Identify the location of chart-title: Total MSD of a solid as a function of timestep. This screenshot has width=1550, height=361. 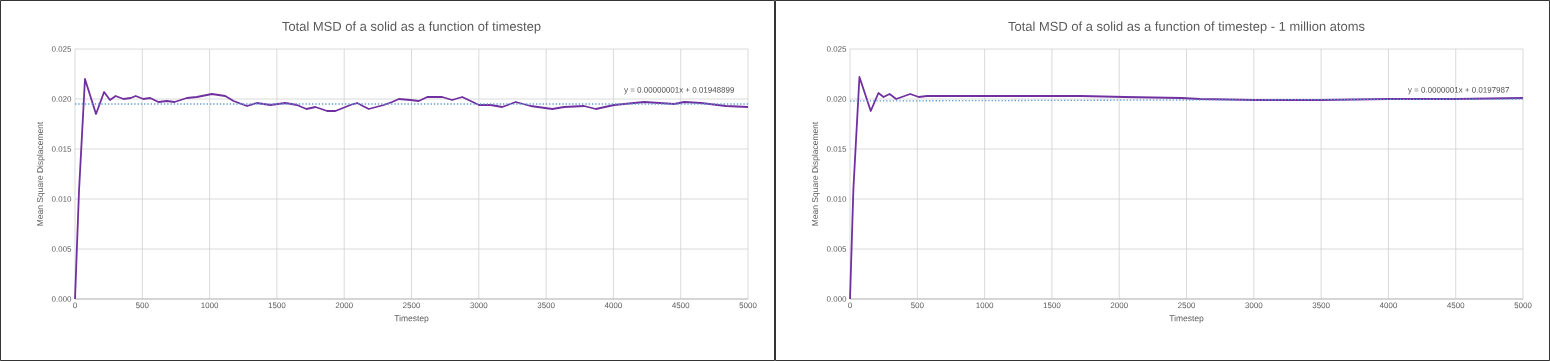
(411, 27).